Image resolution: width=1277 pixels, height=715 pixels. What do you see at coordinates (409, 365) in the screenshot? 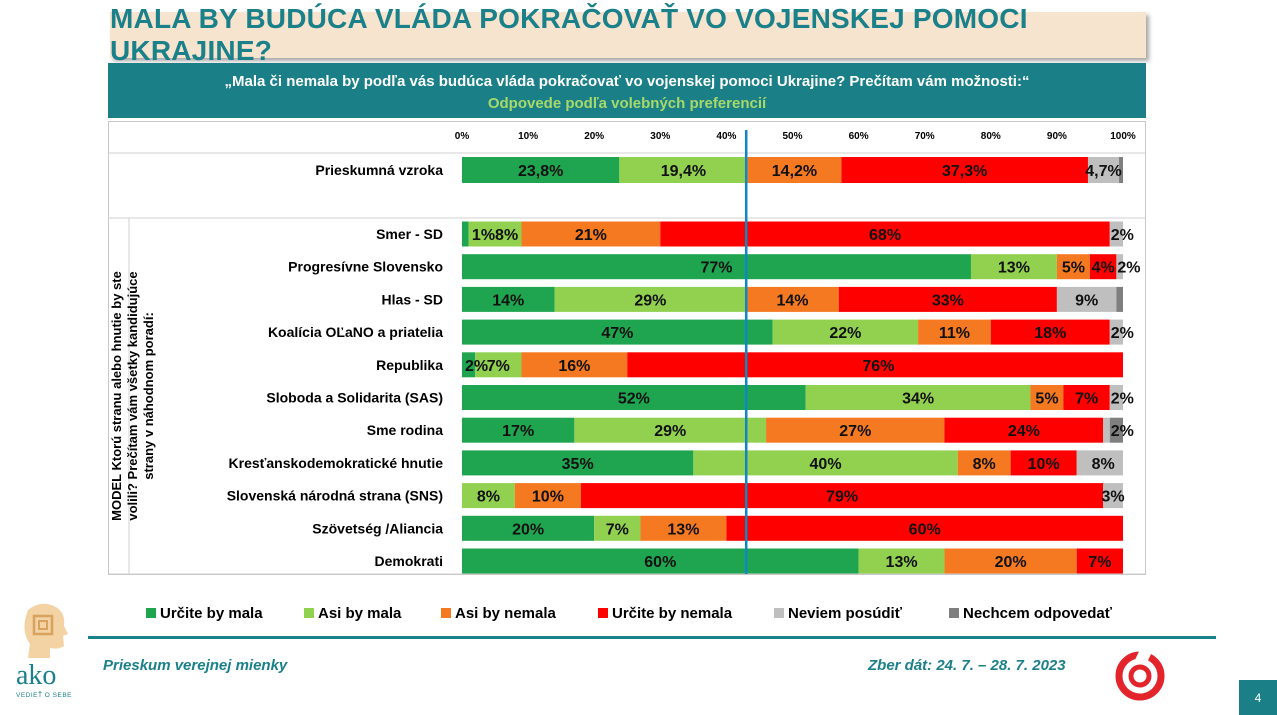
I see `category-label: Republika` at bounding box center [409, 365].